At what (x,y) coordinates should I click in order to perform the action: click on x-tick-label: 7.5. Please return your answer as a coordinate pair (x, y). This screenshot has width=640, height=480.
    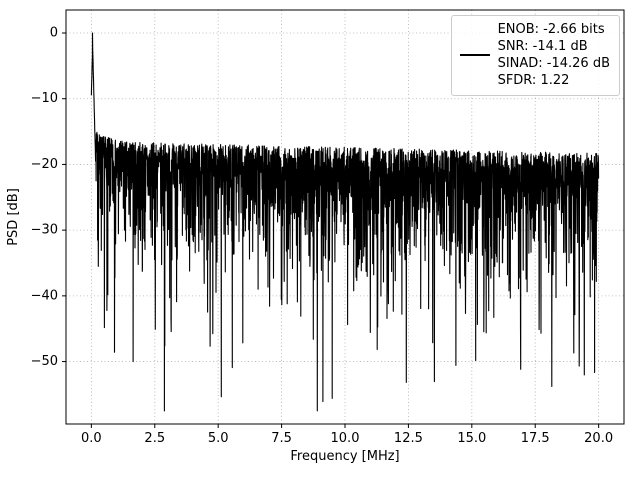
    Looking at the image, I should click on (281, 438).